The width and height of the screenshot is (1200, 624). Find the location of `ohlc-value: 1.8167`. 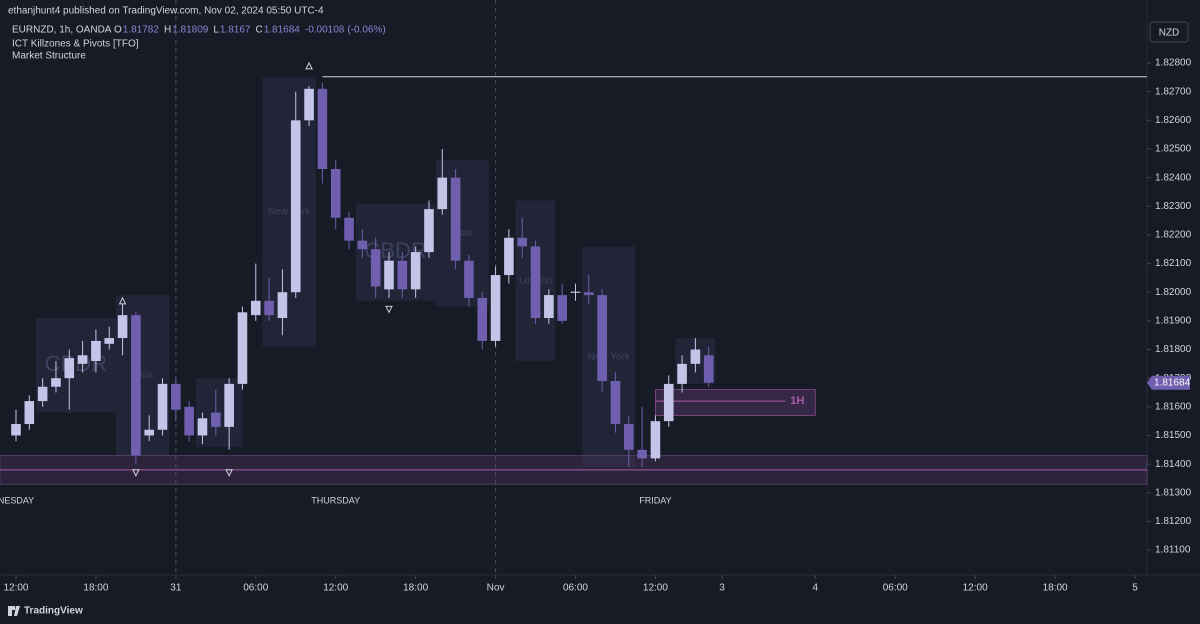

ohlc-value: 1.8167 is located at coordinates (235, 30).